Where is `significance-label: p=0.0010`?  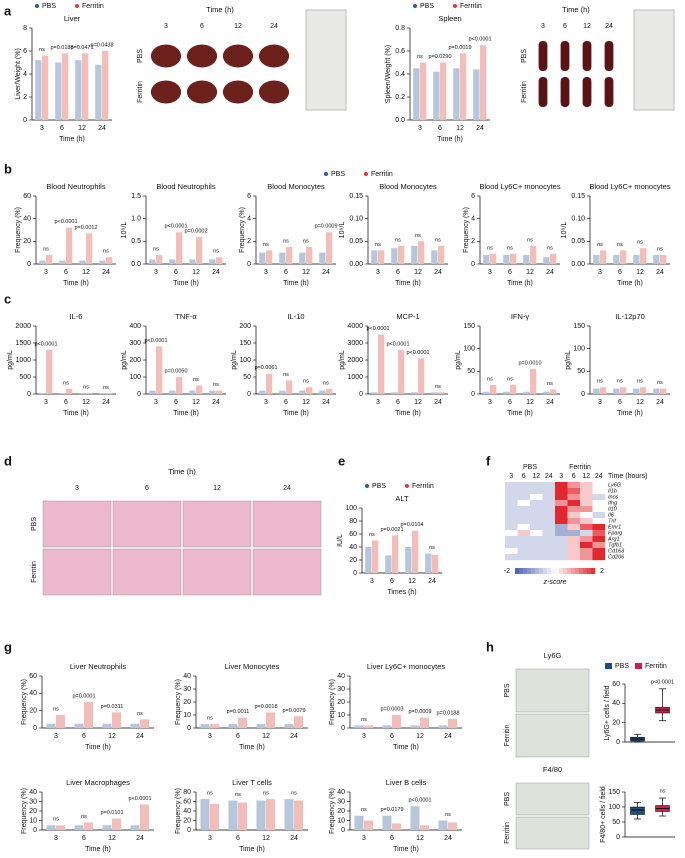
significance-label: p=0.0010 is located at coordinates (529, 364).